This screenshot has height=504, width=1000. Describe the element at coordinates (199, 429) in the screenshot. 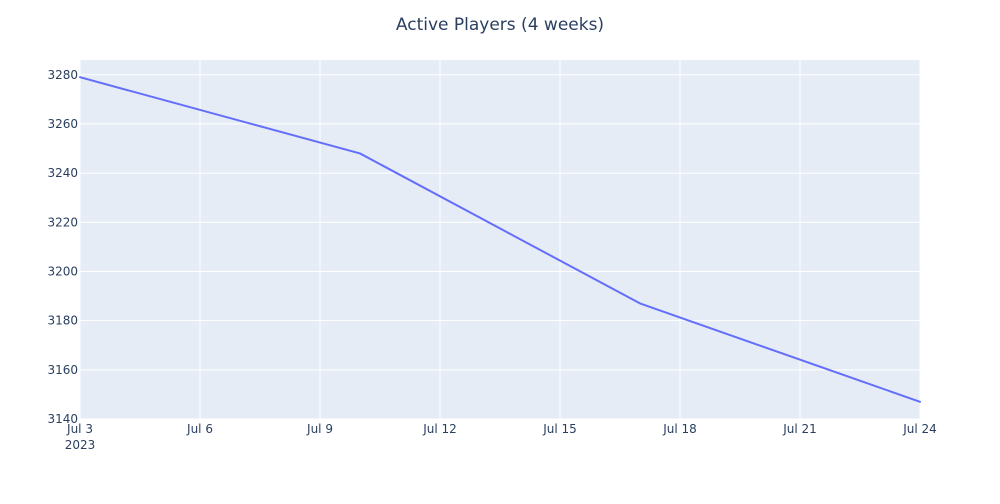

I see `x-tick-label: Jul 6` at that location.